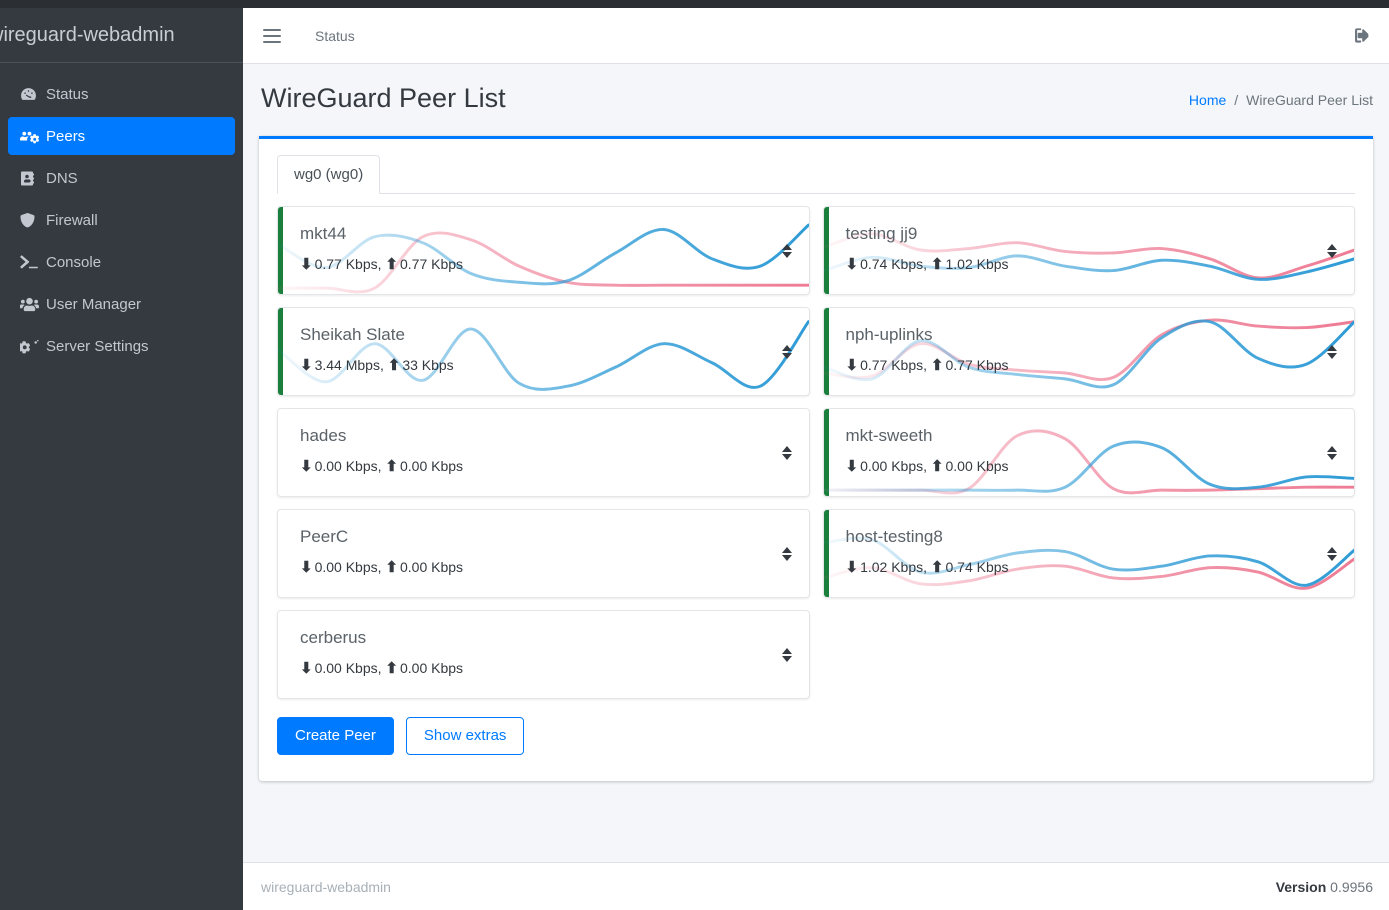  I want to click on peer-name: mkt-sweeth, so click(889, 436).